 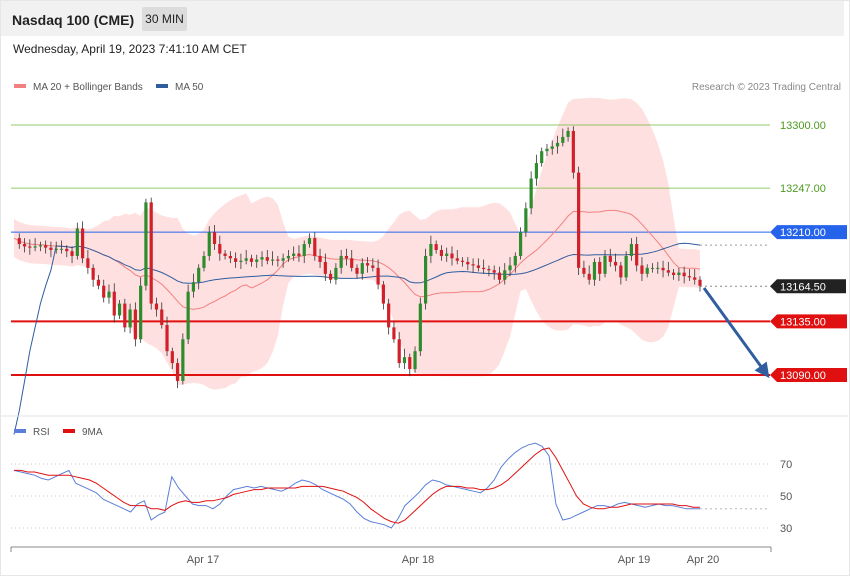 I want to click on rsi-ma-line, so click(x=357, y=485).